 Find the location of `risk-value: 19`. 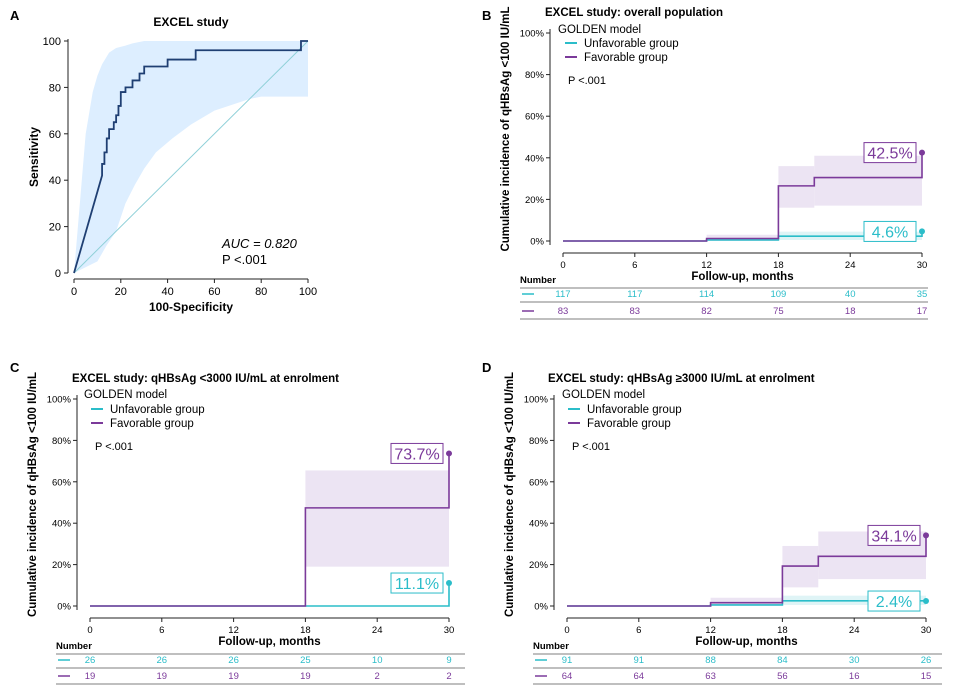

risk-value: 19 is located at coordinates (233, 676).